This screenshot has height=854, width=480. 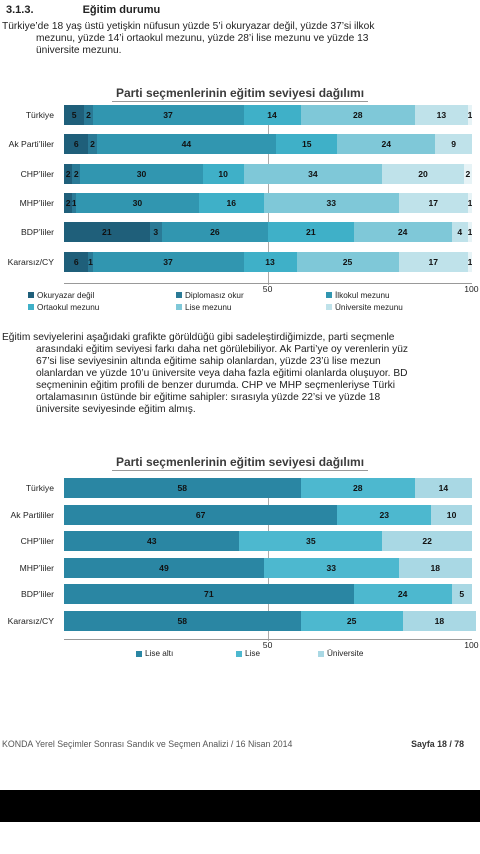 What do you see at coordinates (214, 295) in the screenshot?
I see `legend-label: Diplomasız okur` at bounding box center [214, 295].